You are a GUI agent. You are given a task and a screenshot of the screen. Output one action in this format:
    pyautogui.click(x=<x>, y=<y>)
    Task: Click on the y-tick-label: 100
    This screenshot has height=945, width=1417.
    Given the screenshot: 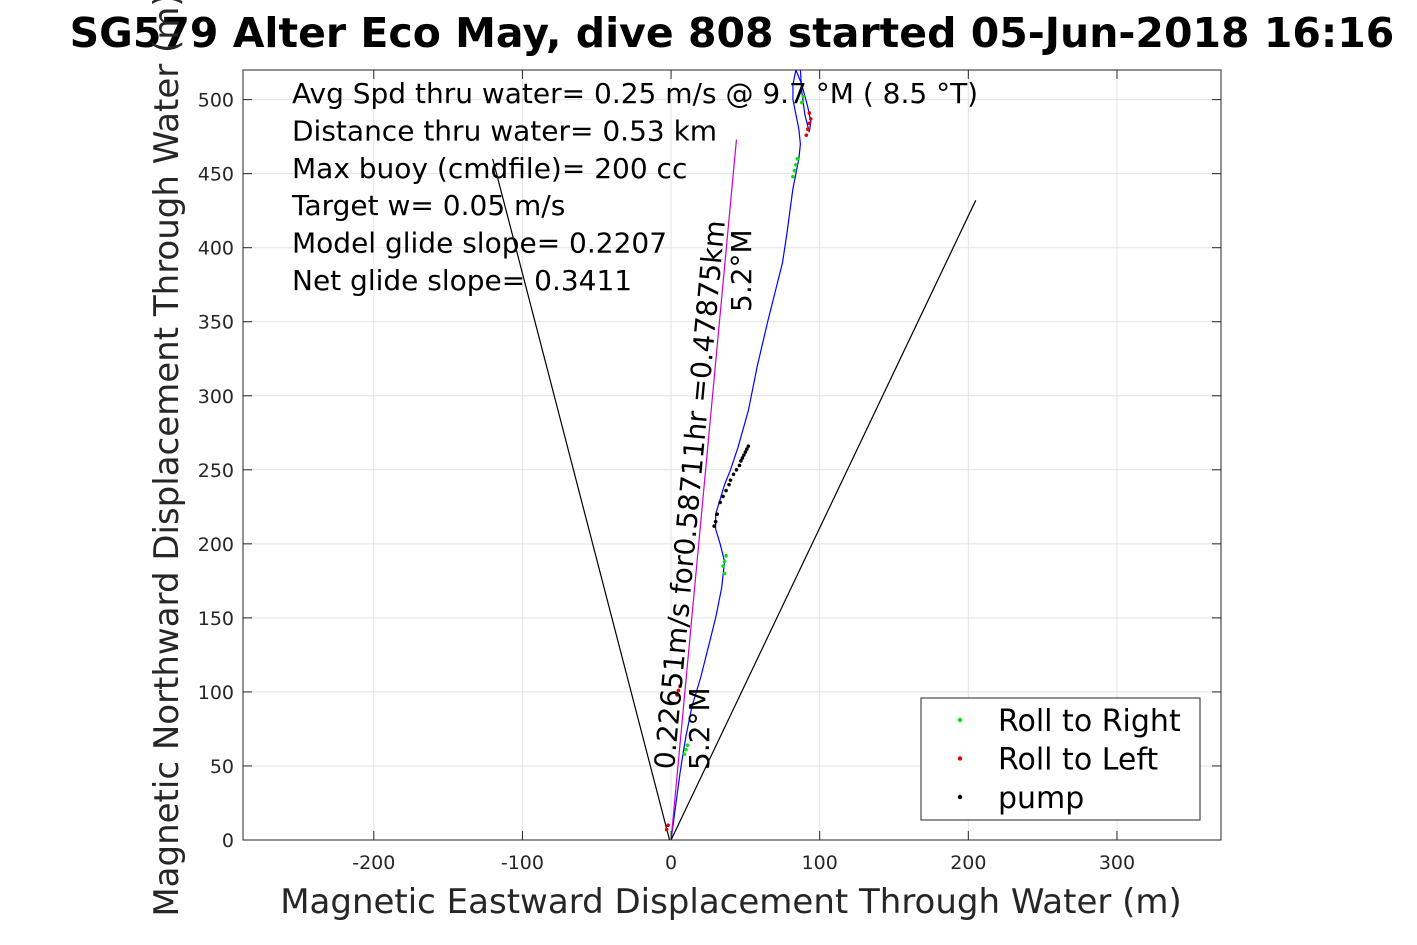 What is the action you would take?
    pyautogui.click(x=216, y=693)
    